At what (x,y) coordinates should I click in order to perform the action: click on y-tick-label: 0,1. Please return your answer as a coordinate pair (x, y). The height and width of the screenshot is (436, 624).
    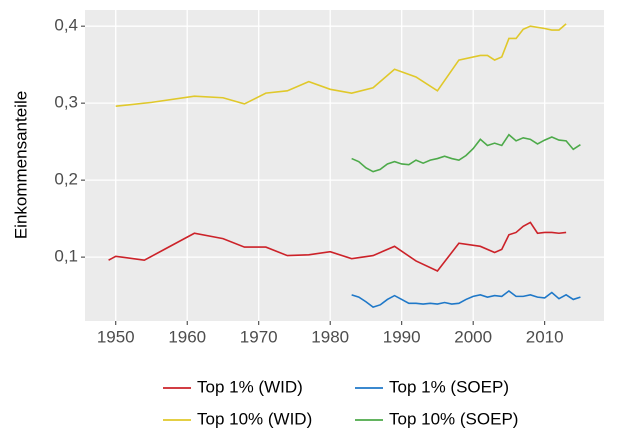
    Looking at the image, I should click on (66, 256).